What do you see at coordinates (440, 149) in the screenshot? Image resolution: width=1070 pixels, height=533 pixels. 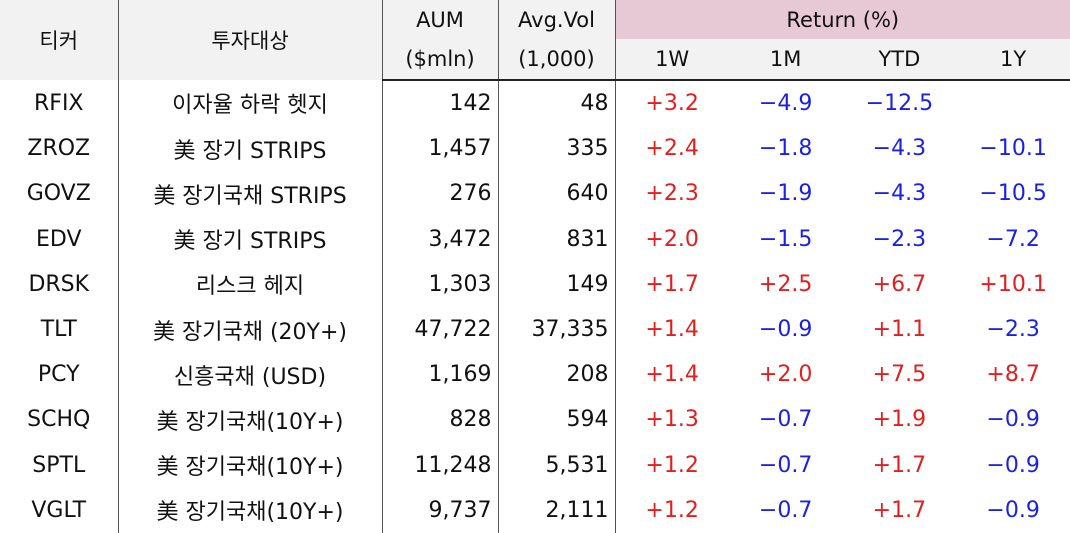 I see `cell-aum: 1,457` at bounding box center [440, 149].